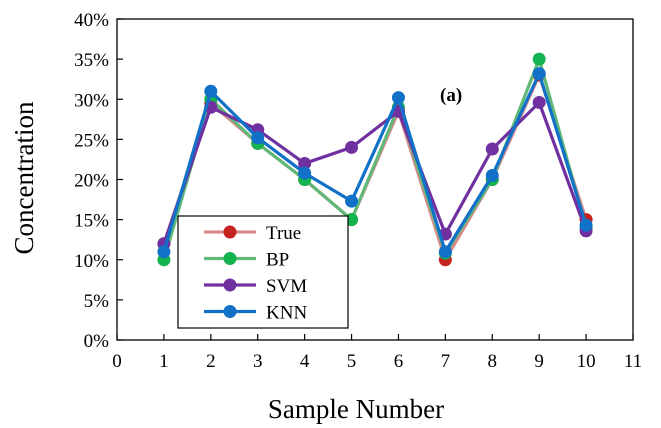 The width and height of the screenshot is (661, 428). I want to click on y-tick-label: 35%, so click(91, 60).